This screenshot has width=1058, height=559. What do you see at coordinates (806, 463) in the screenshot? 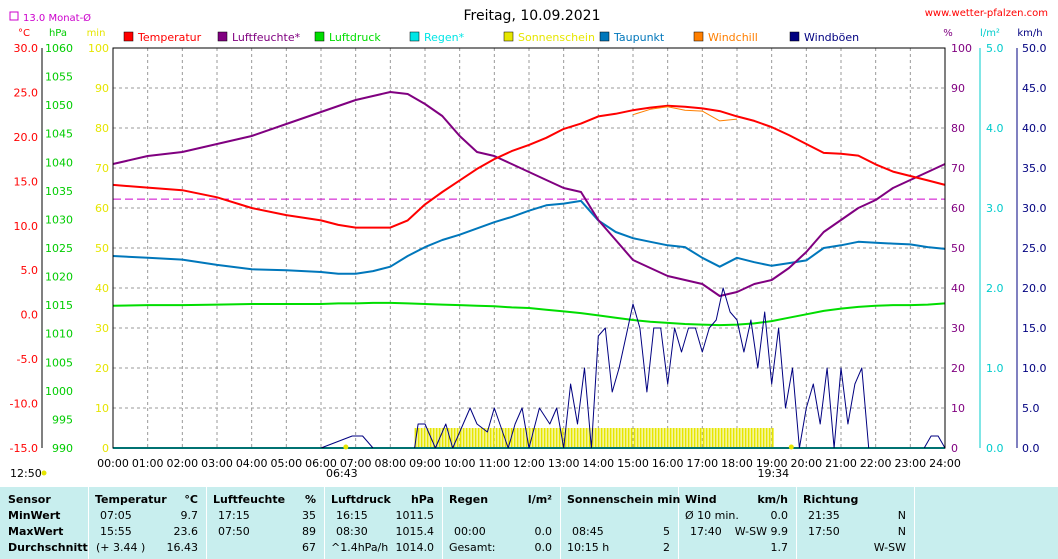
I see `x-tick-label: 20:00` at bounding box center [806, 463].